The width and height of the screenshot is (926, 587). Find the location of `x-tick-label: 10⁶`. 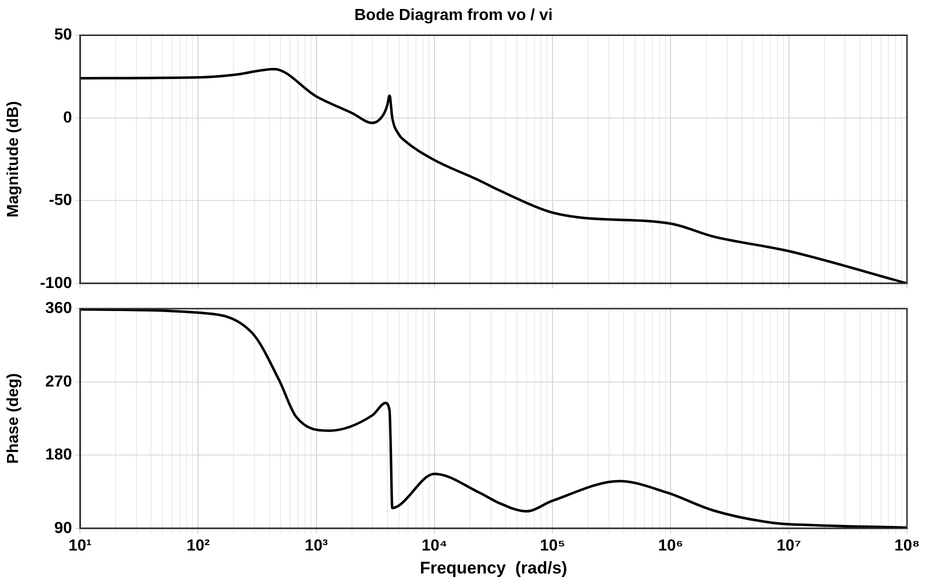

x-tick-label: 10⁶ is located at coordinates (671, 545).